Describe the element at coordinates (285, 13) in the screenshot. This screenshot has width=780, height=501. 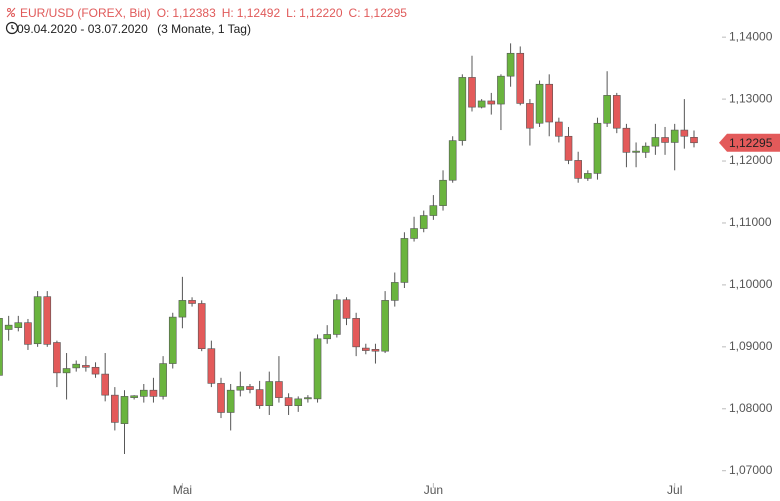
I see `quotes: O: 1,12383 H: 1,12492 L: 1,12220 C: 1,12295` at that location.